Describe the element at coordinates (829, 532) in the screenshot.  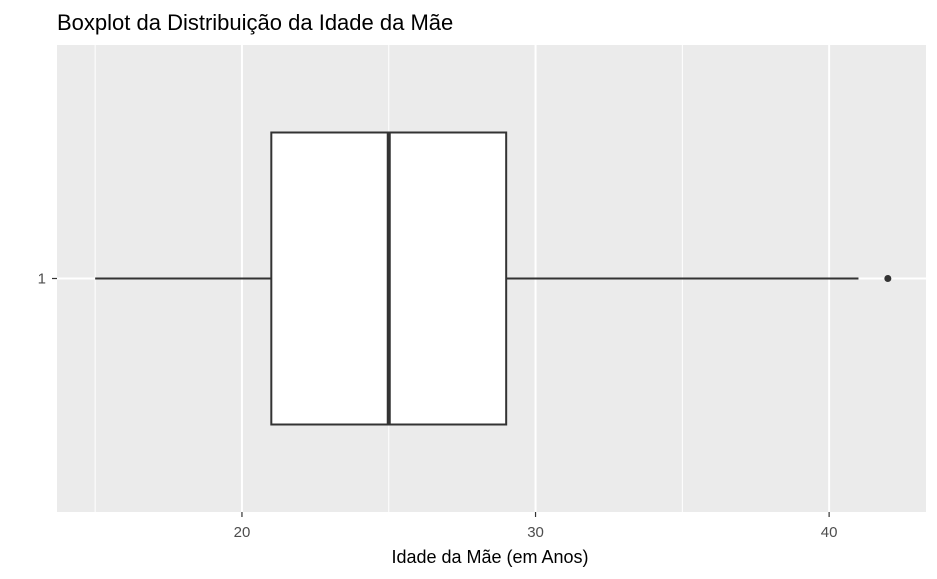
I see `x-tick-label: 40` at that location.